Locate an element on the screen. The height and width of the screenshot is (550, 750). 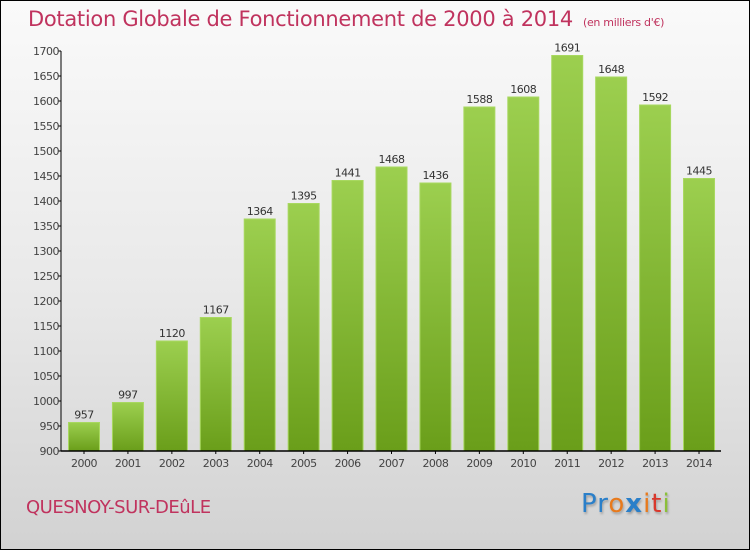
bar-2008 is located at coordinates (435, 317).